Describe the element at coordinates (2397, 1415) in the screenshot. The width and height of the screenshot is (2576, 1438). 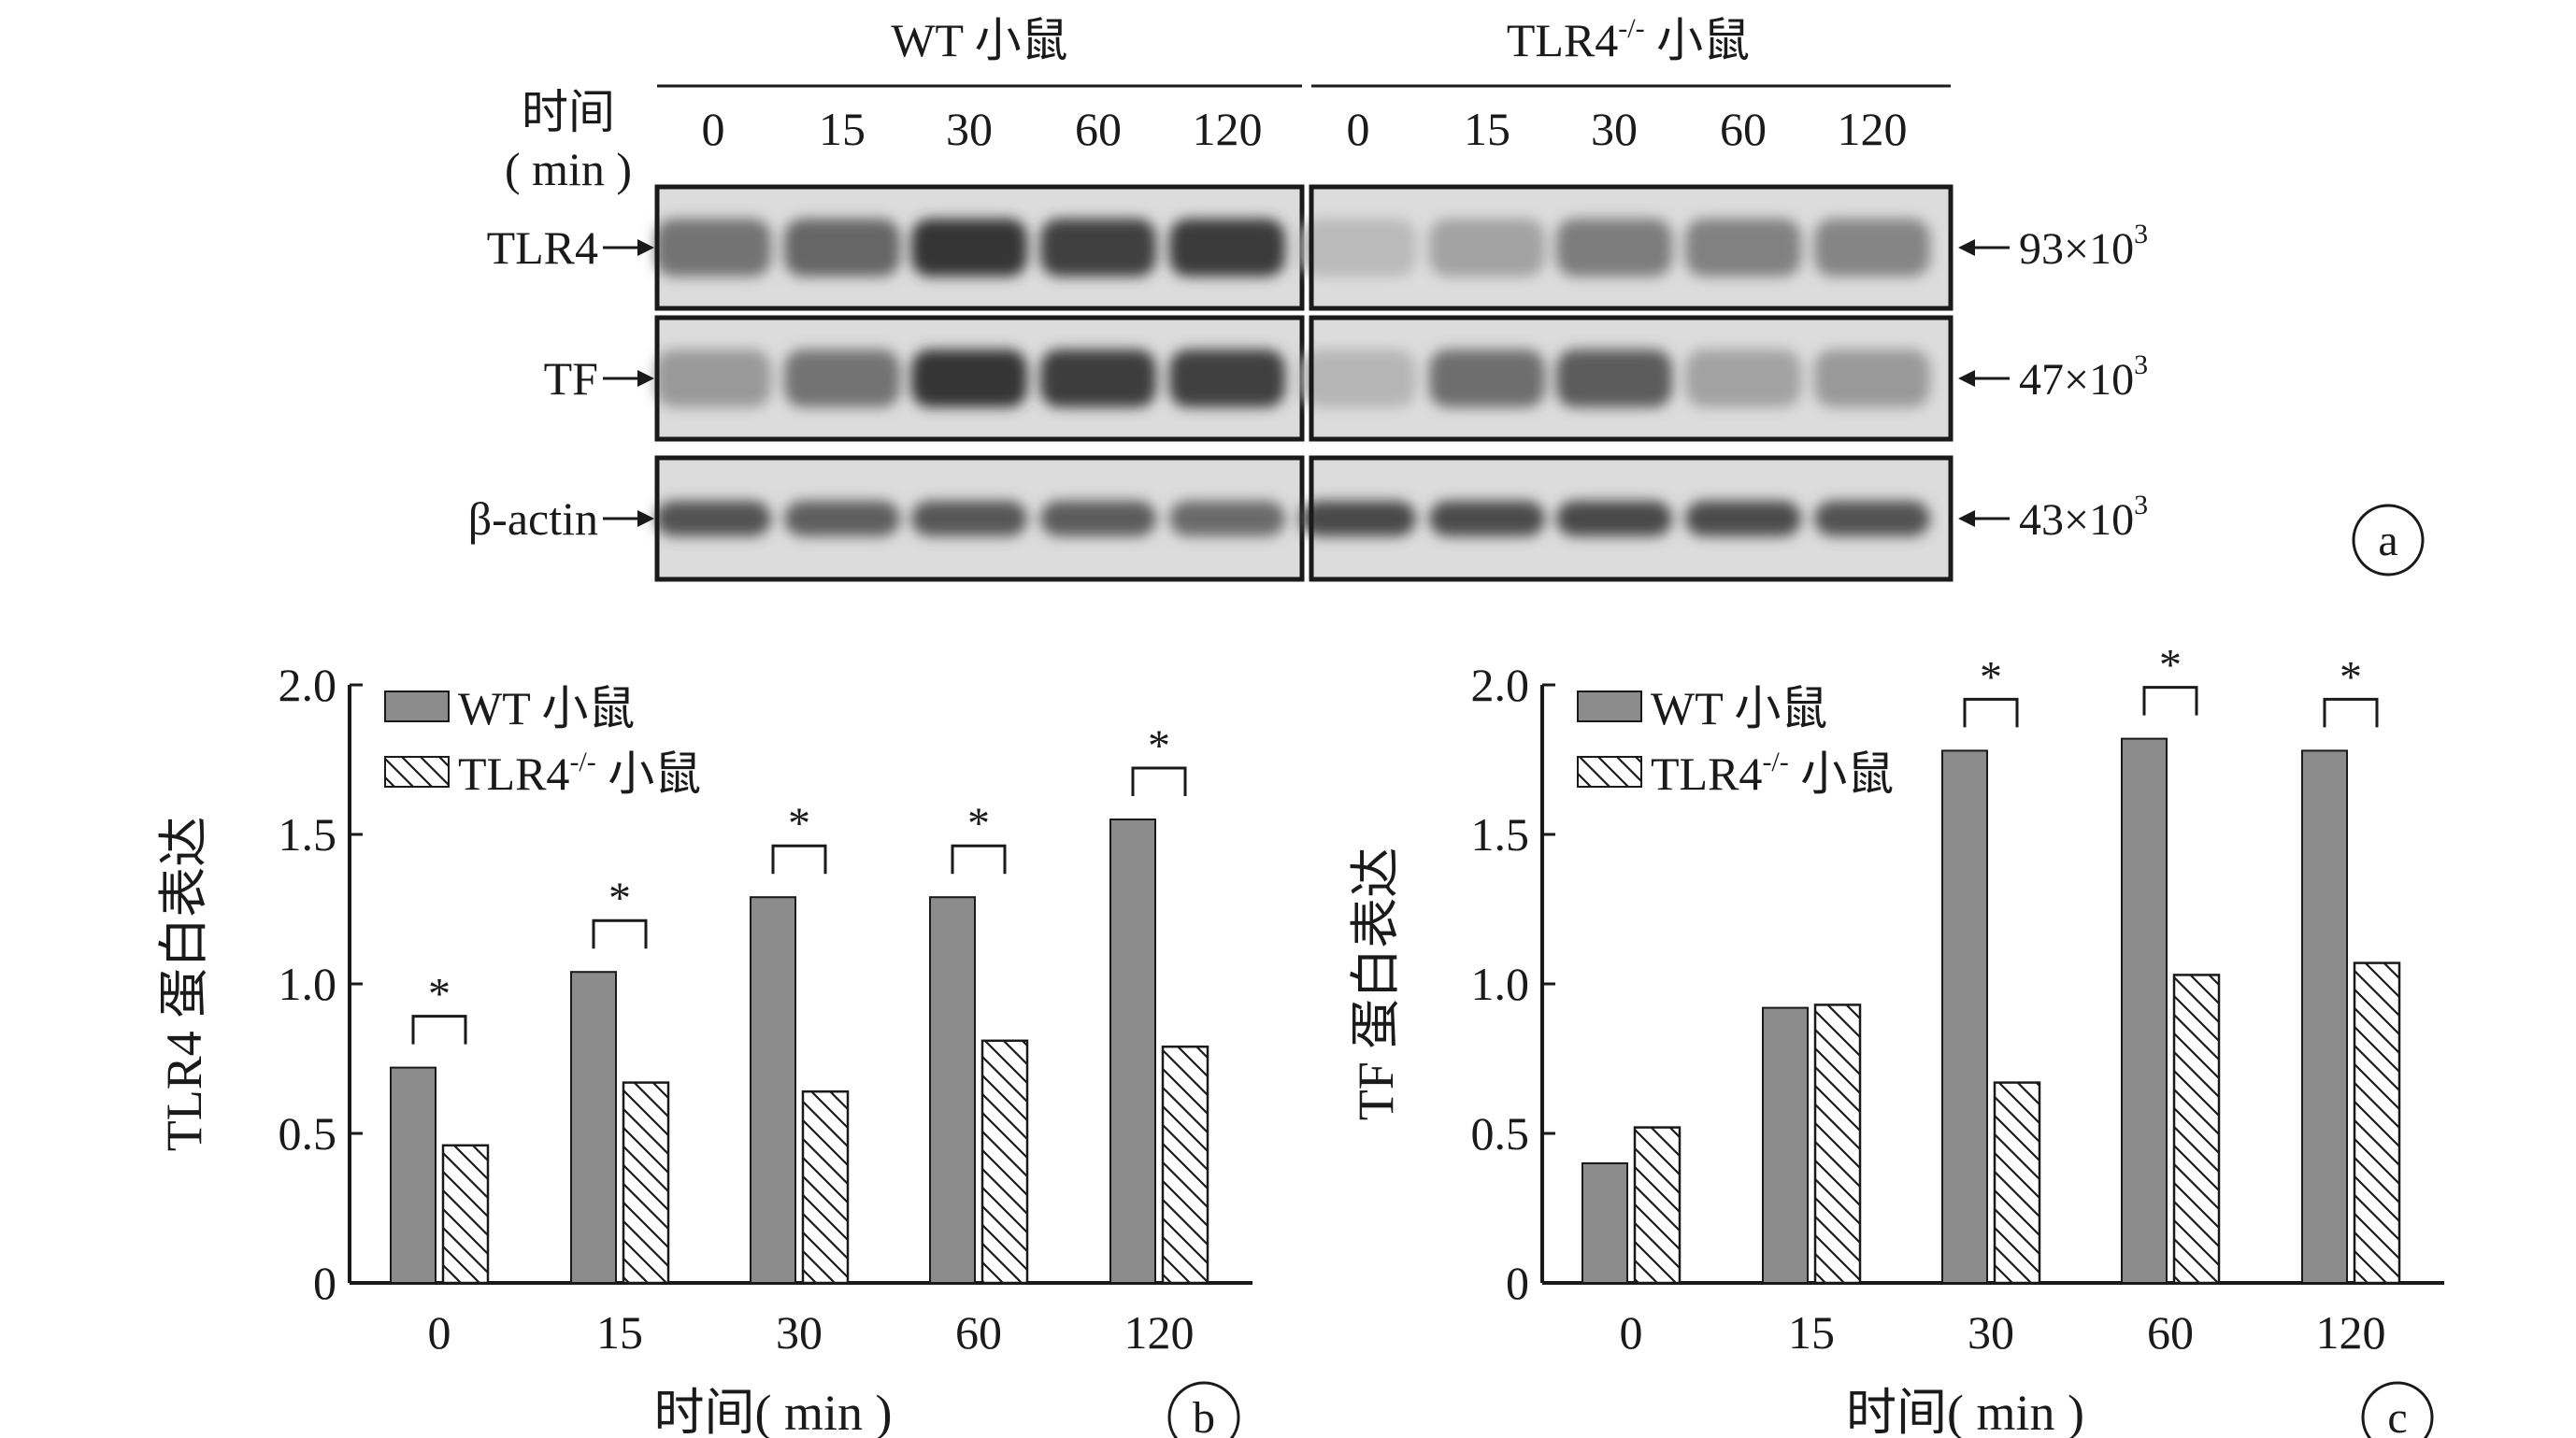
I see `panel-label: c` at that location.